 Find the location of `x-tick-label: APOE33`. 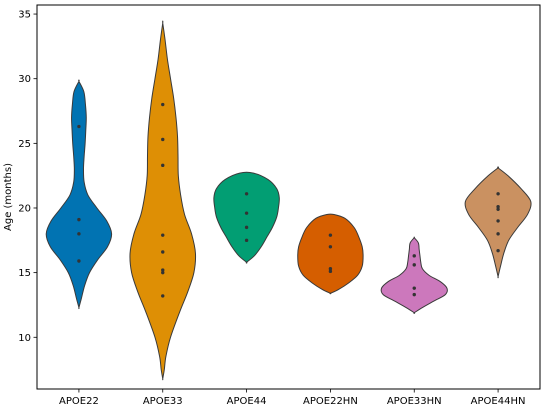

x-tick-label: APOE33 is located at coordinates (163, 401).